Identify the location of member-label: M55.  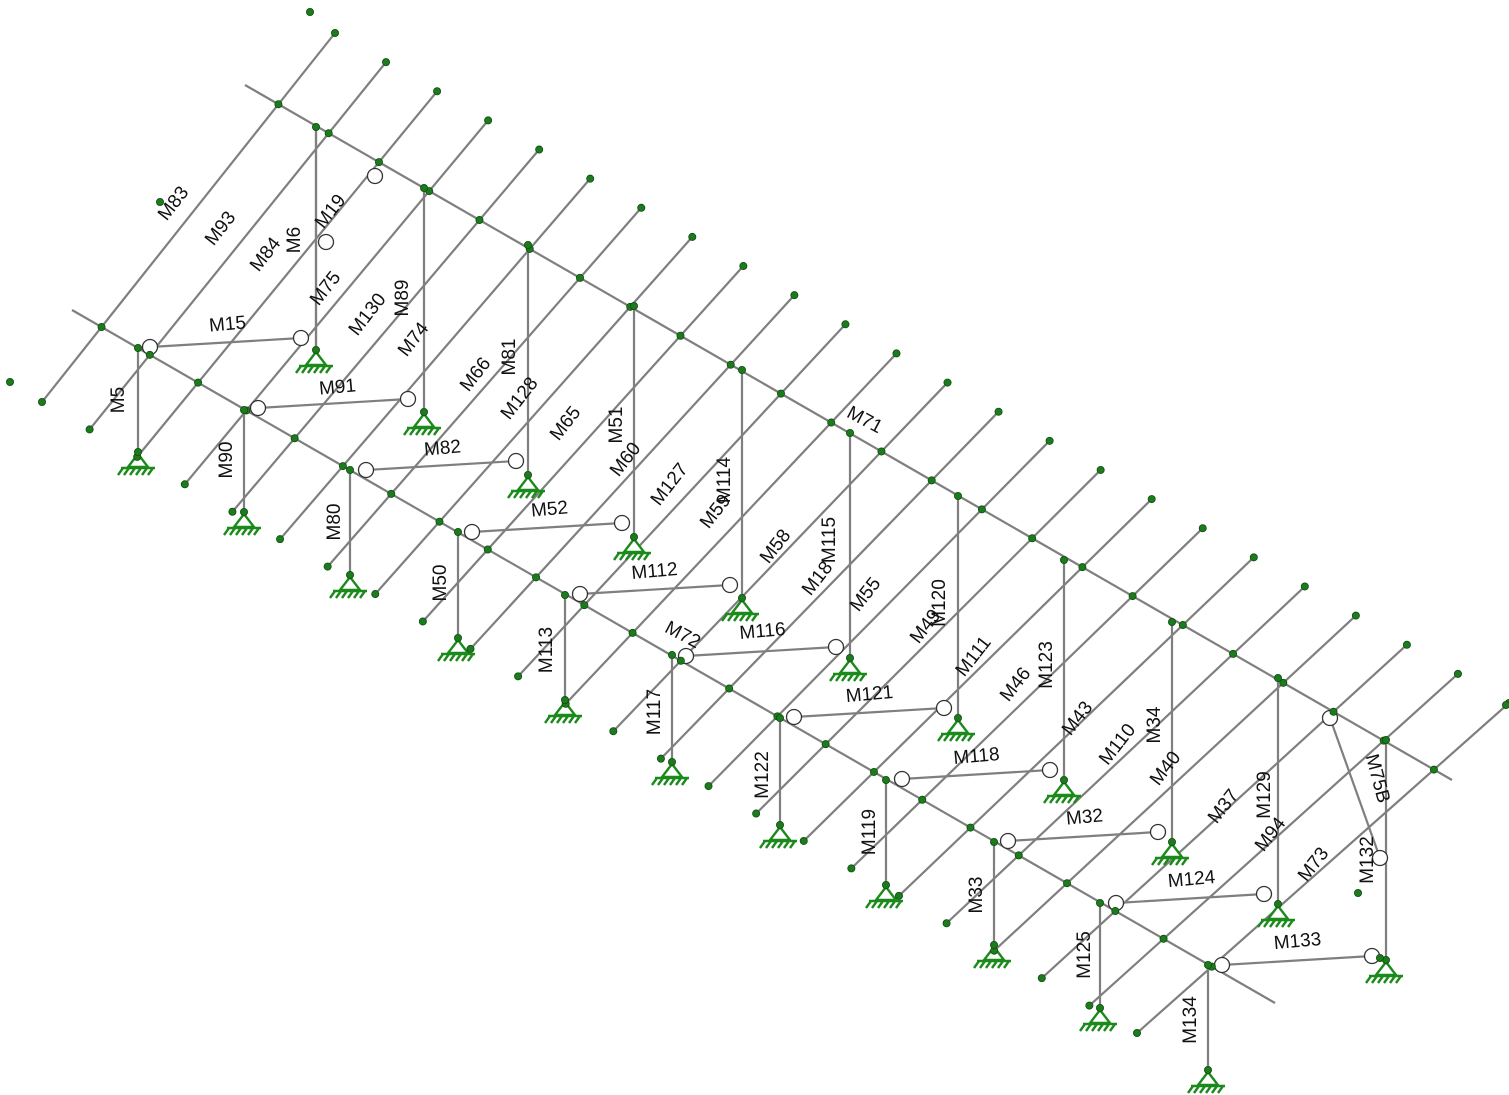
(865, 595).